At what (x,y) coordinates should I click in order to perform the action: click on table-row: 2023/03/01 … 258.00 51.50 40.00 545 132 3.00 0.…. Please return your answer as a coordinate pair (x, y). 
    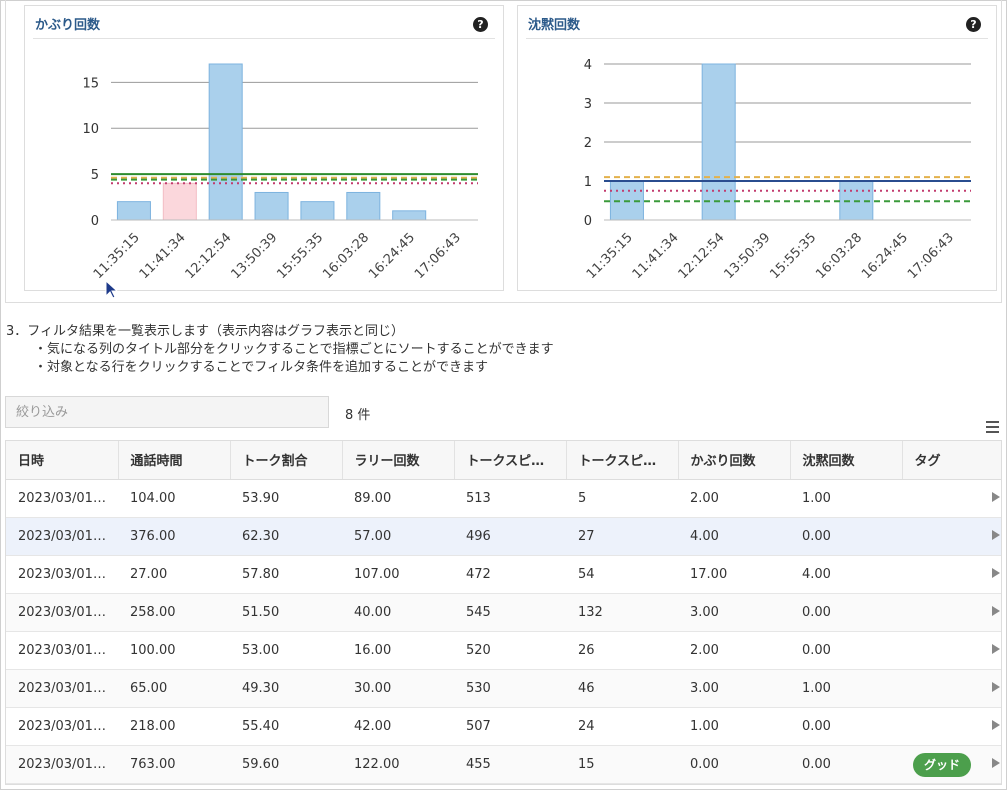
    Looking at the image, I should click on (503, 612).